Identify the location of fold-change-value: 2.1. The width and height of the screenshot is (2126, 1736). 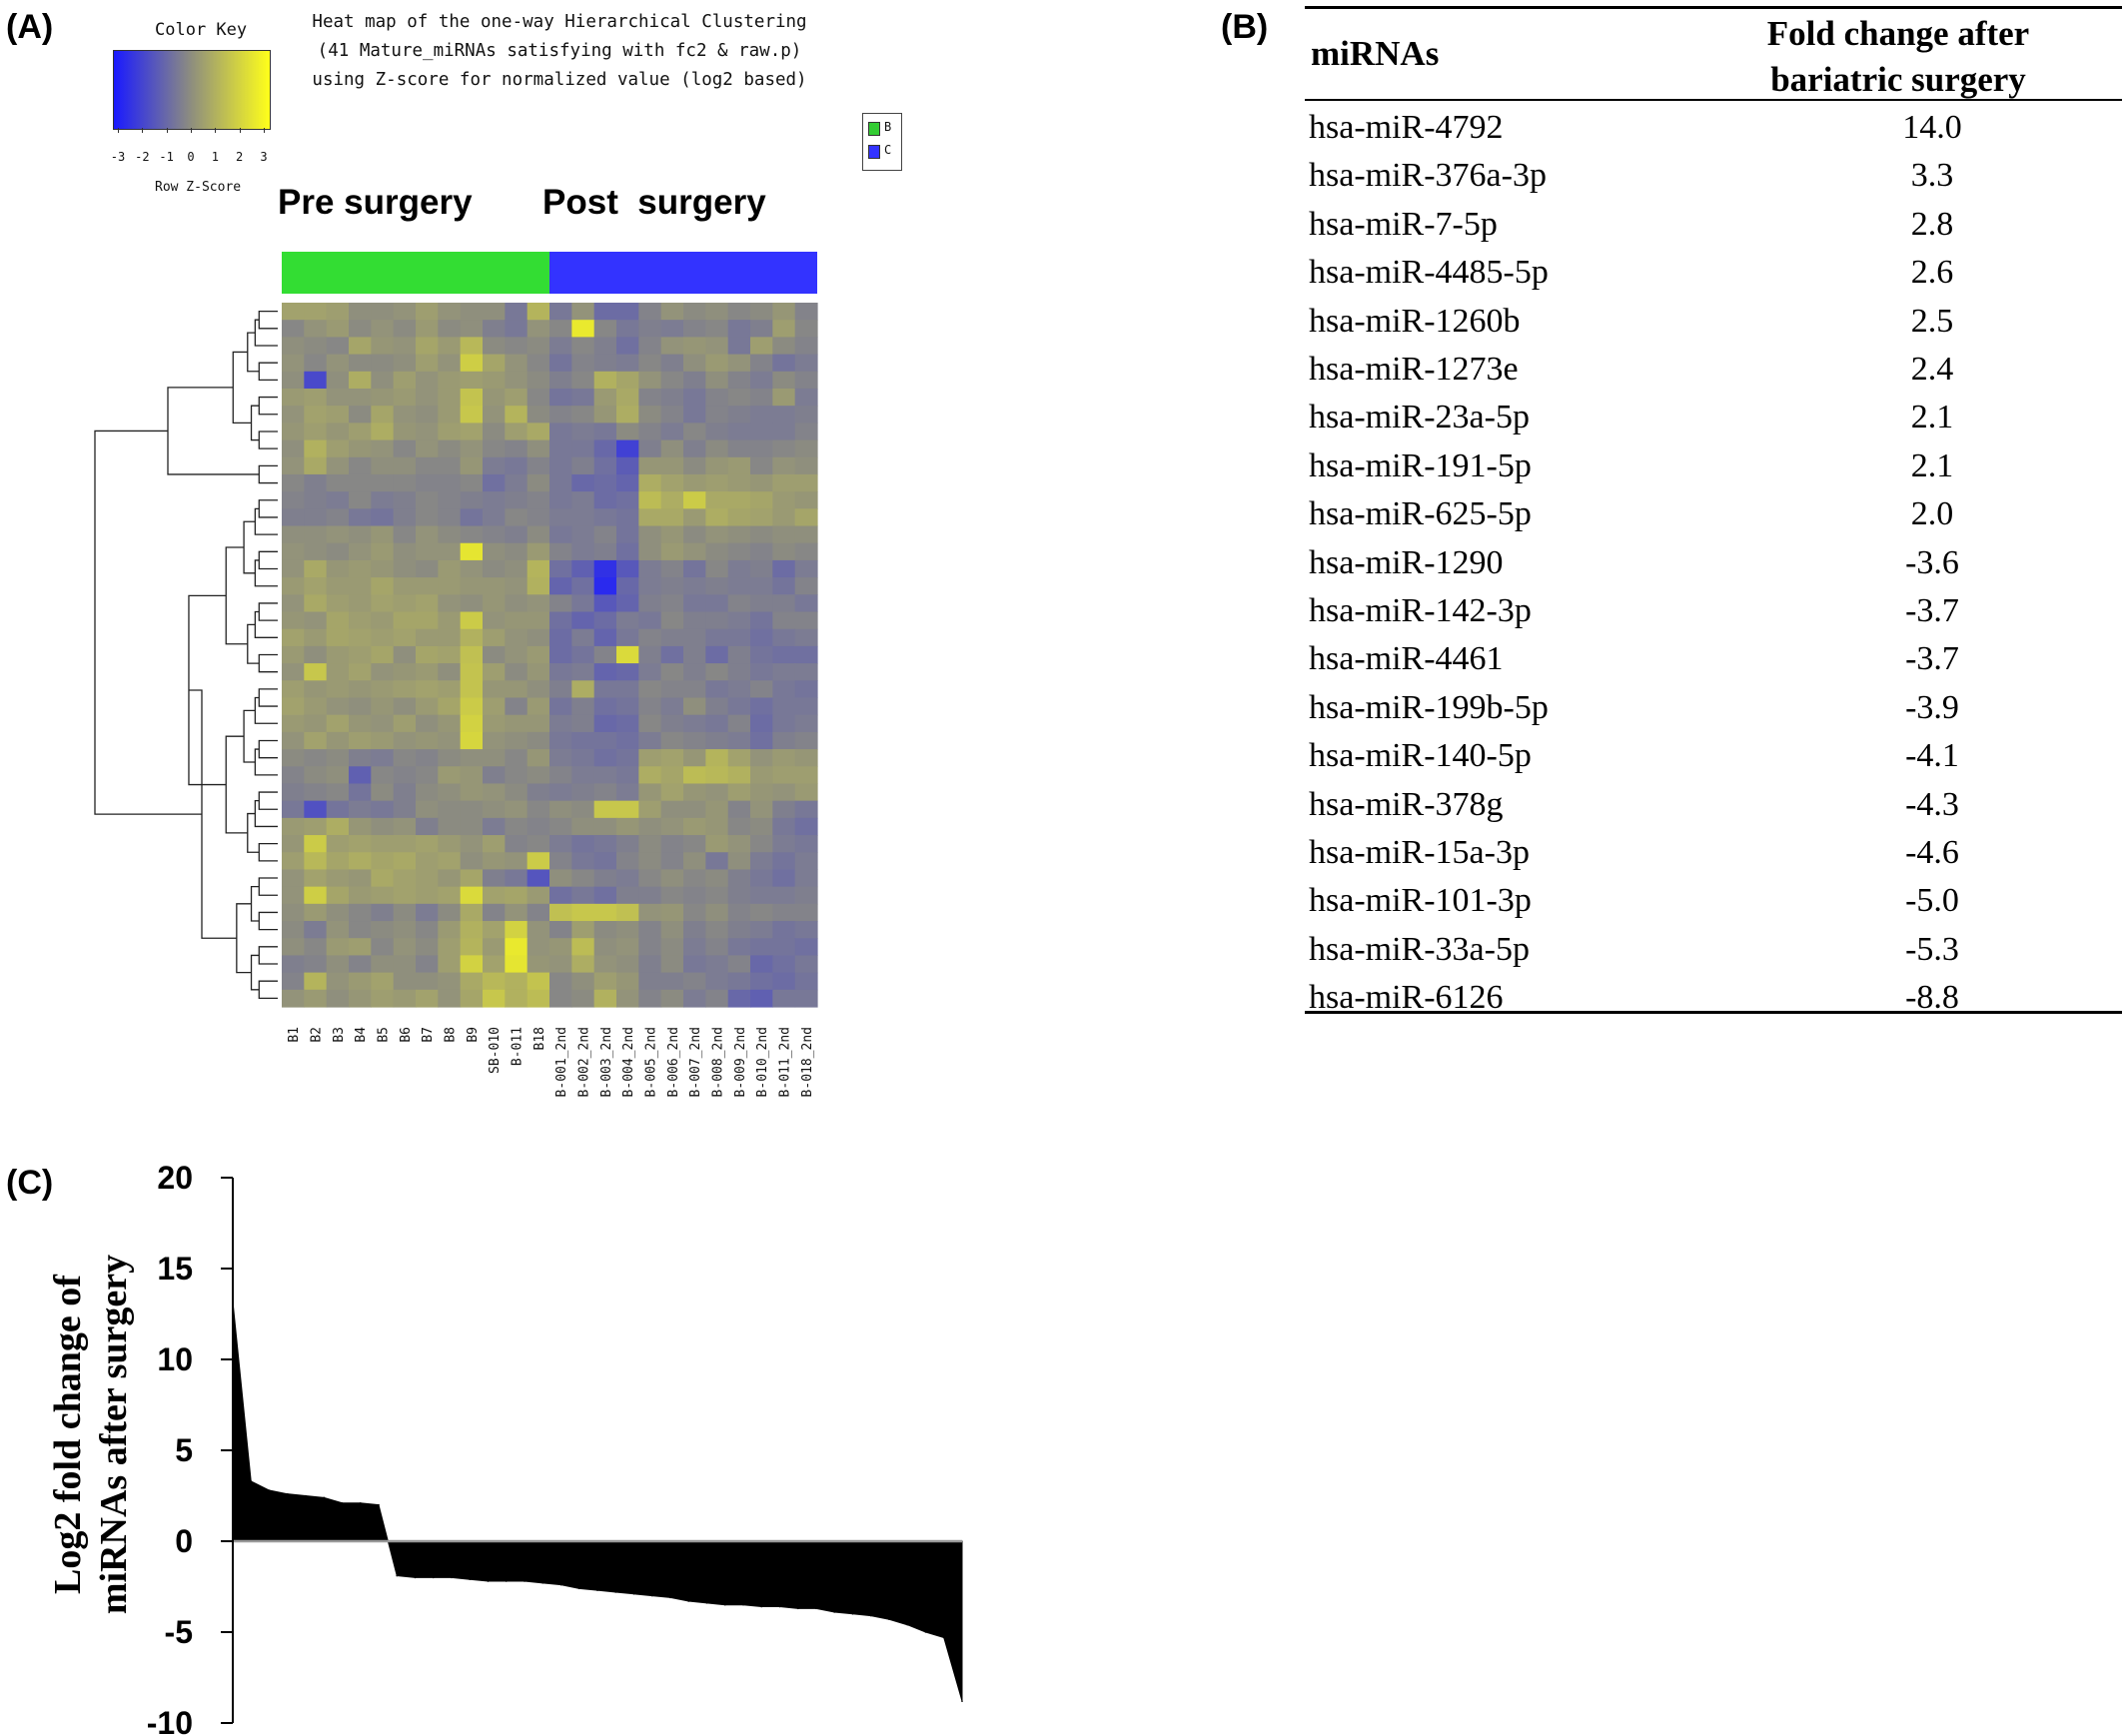
(1932, 465).